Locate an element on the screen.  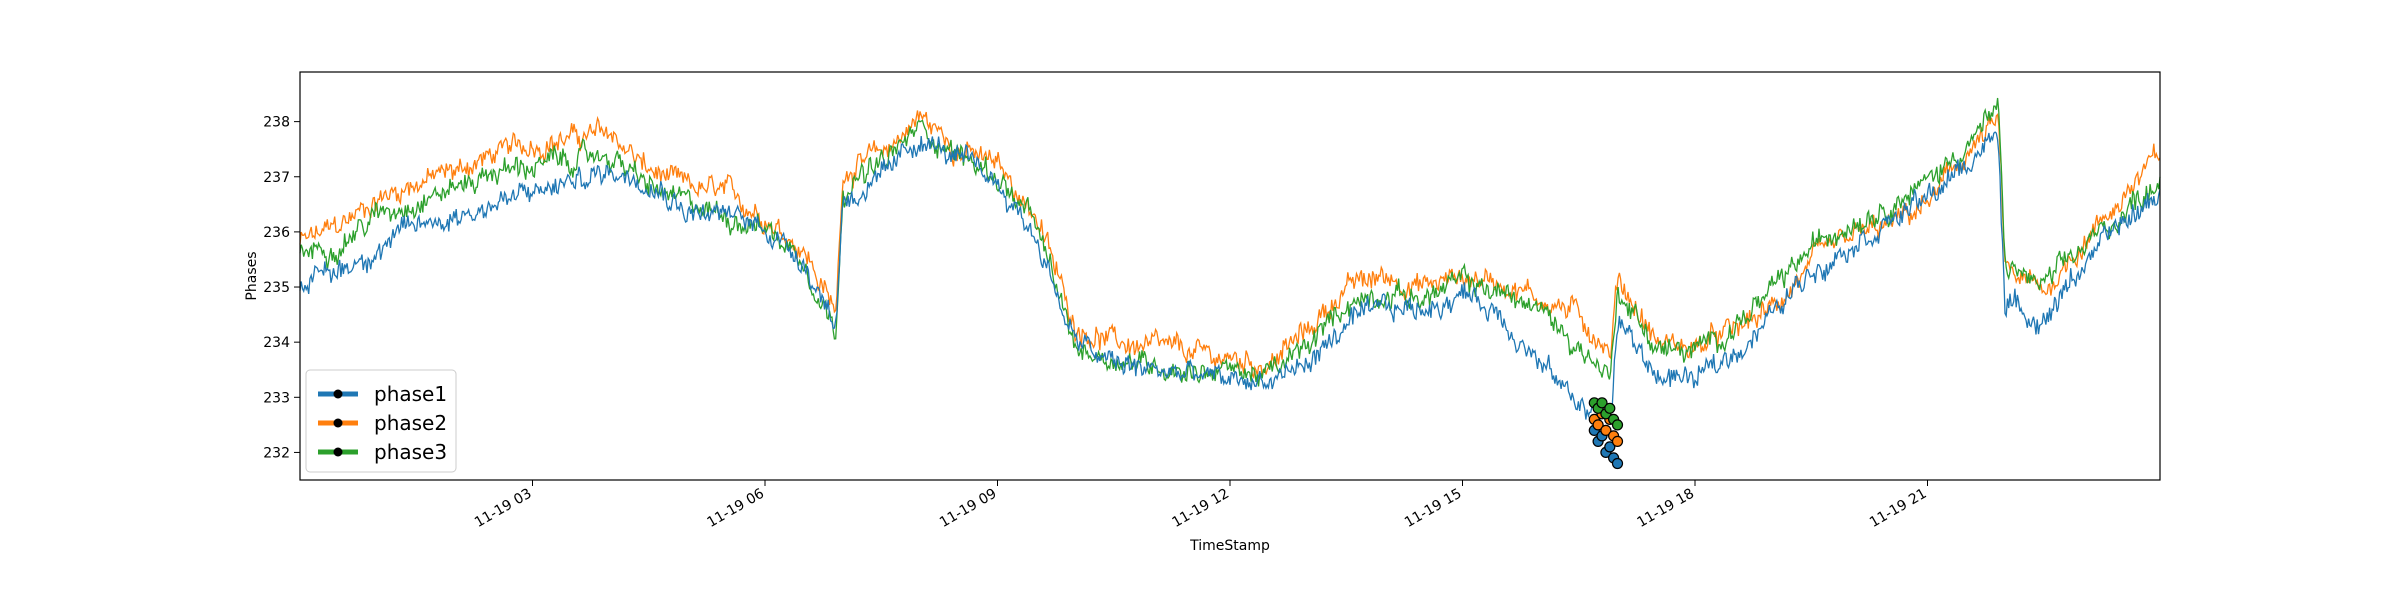
y-tick-label: 237 is located at coordinates (276, 178).